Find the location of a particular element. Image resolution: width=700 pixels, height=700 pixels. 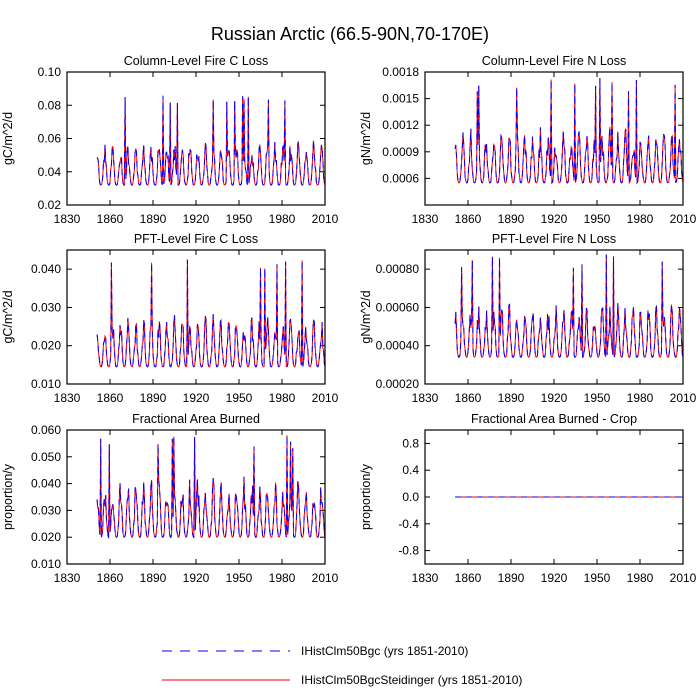

figure-title: Russian Arctic (66.5-90N,70-170E) is located at coordinates (350, 34).